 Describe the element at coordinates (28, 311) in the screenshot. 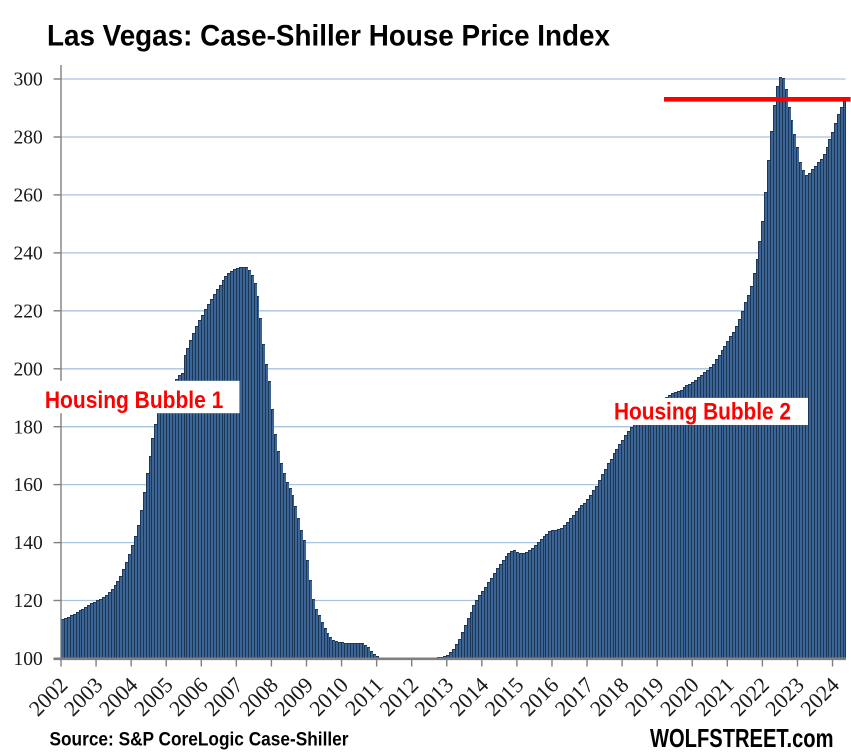

I see `svg-text: 220` at that location.